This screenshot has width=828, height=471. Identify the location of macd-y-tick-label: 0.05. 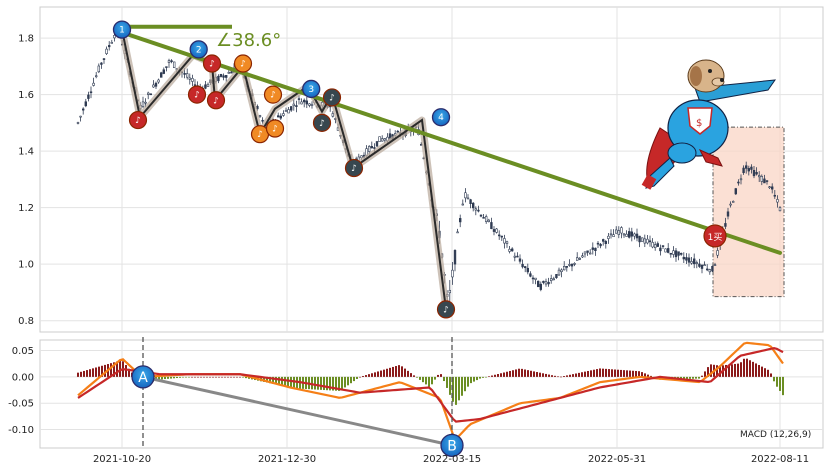
(23, 351).